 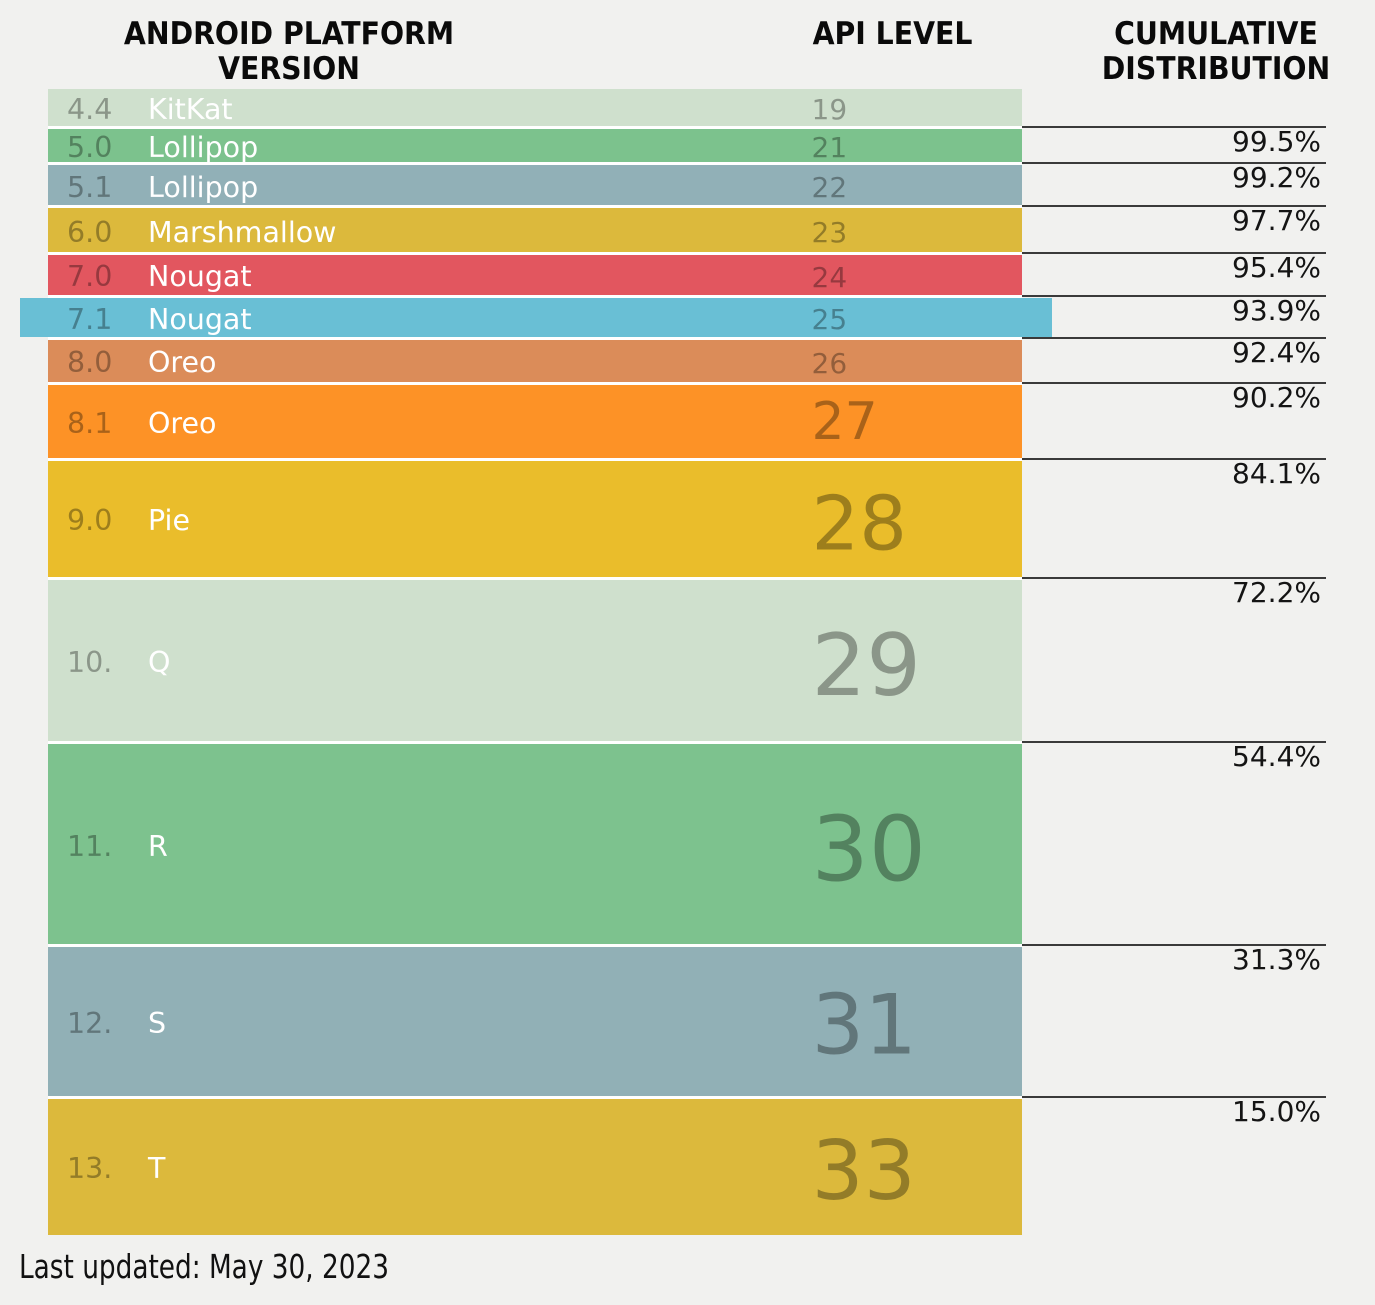 I want to click on platform-version-row-12: 12. S 31, so click(x=535, y=1021).